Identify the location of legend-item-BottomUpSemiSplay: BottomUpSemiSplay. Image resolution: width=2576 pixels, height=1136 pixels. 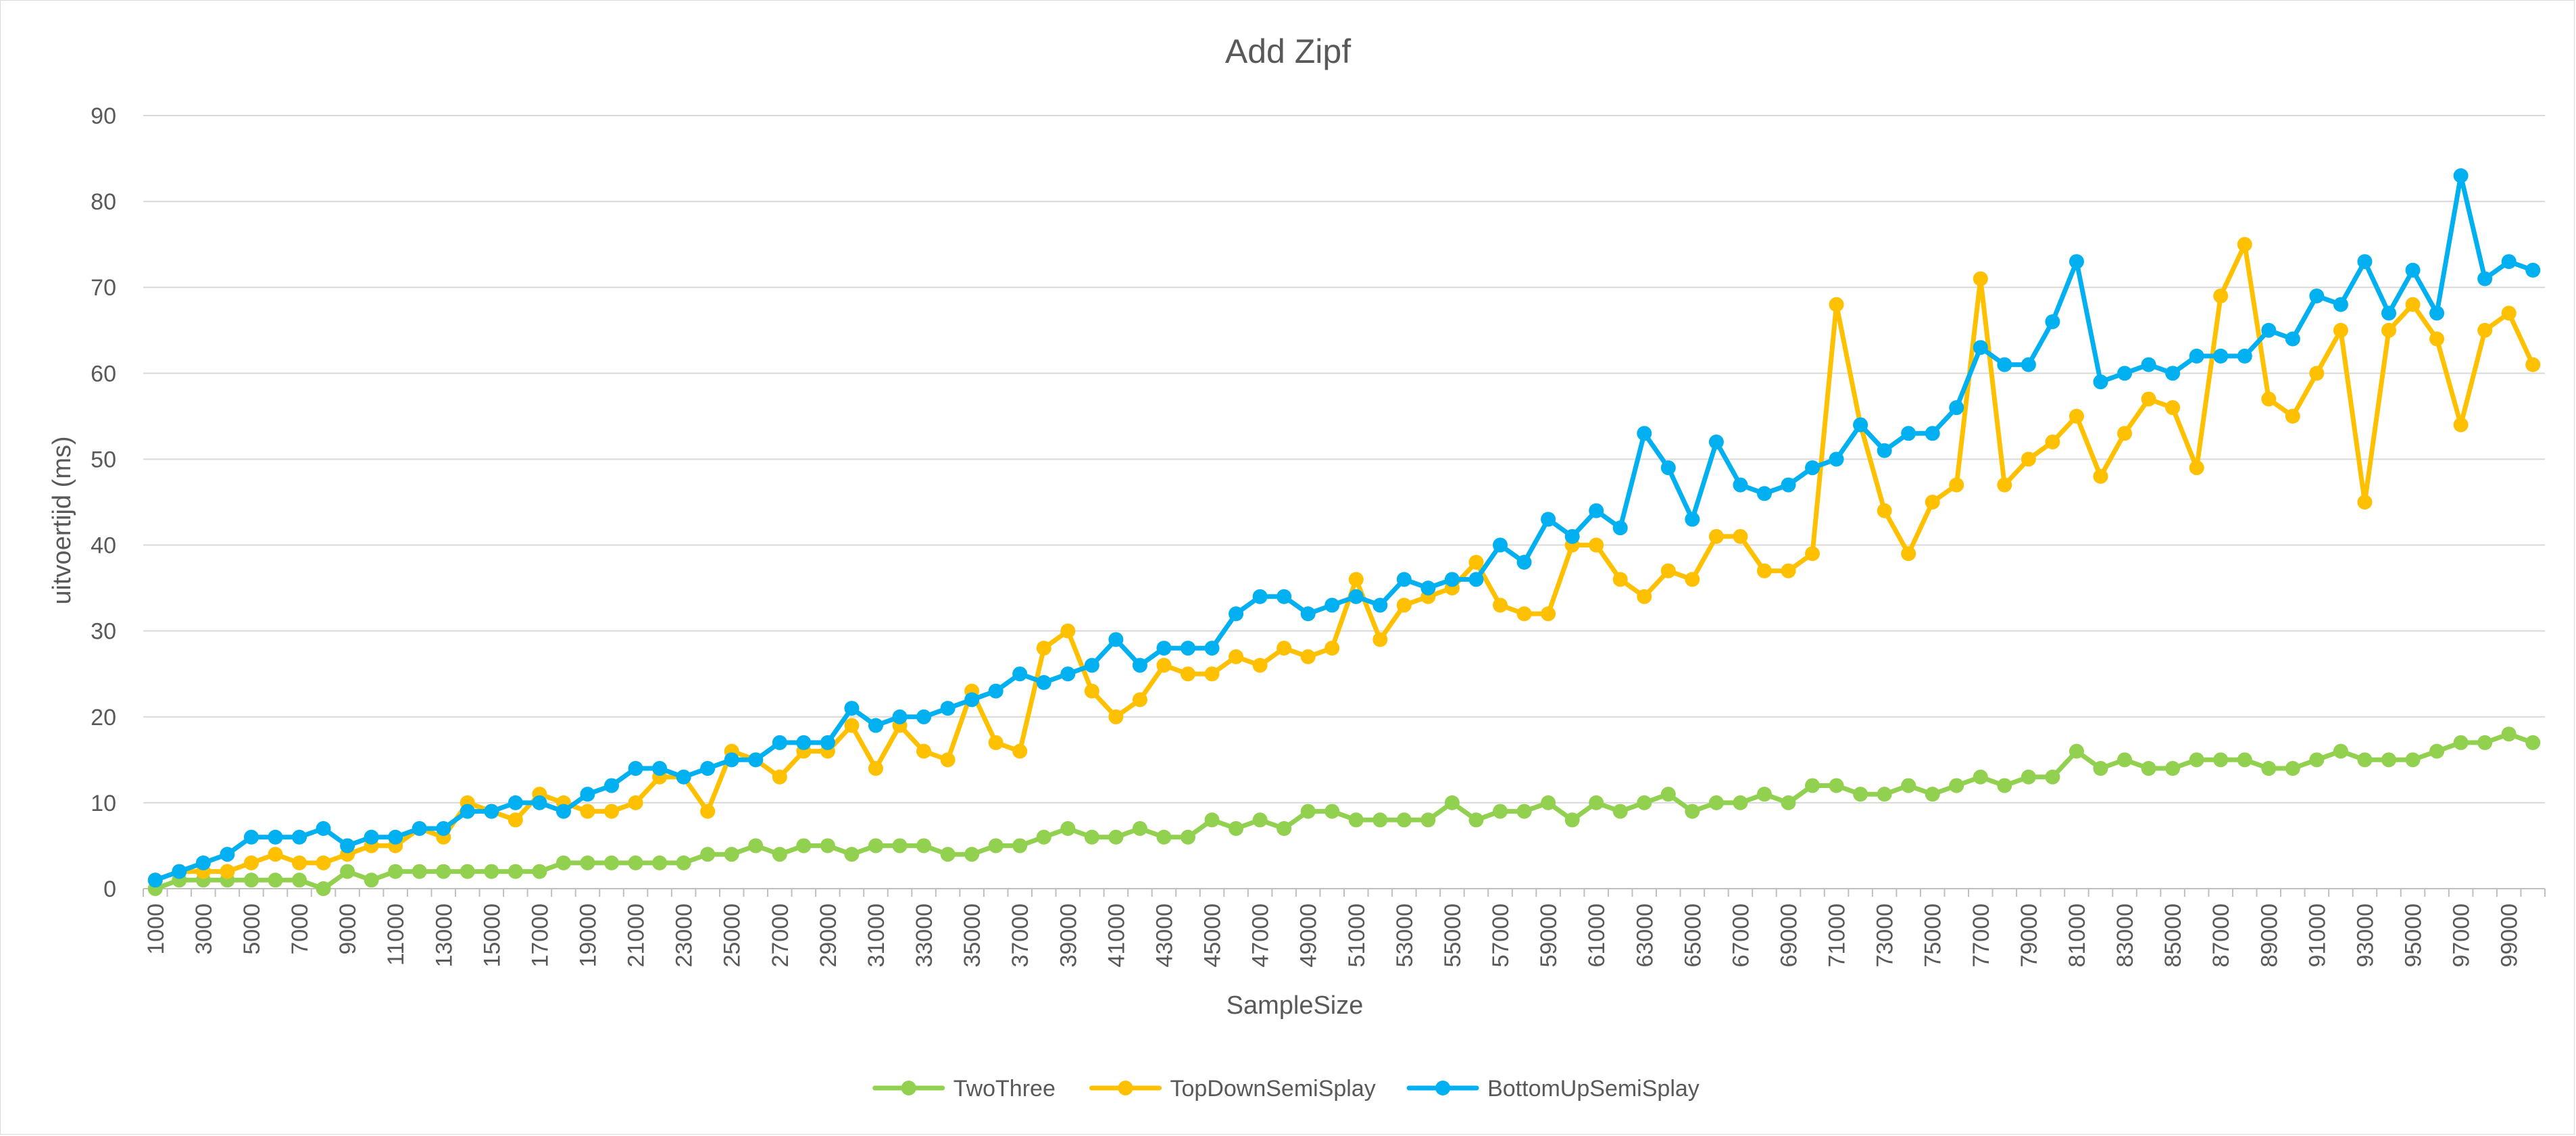
(1555, 1089).